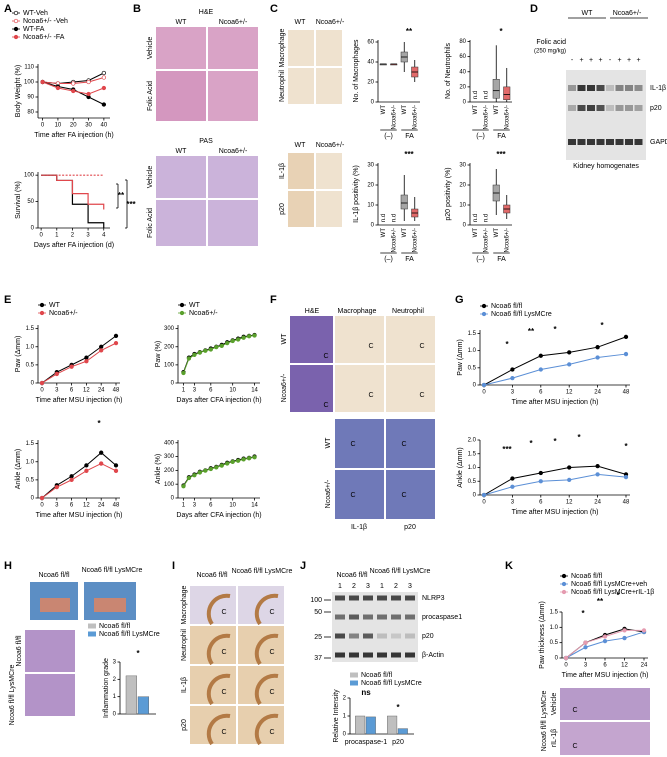 The image size is (667, 757). Describe the element at coordinates (35, 13) in the screenshot. I see `legend-label: WT-Veh` at that location.